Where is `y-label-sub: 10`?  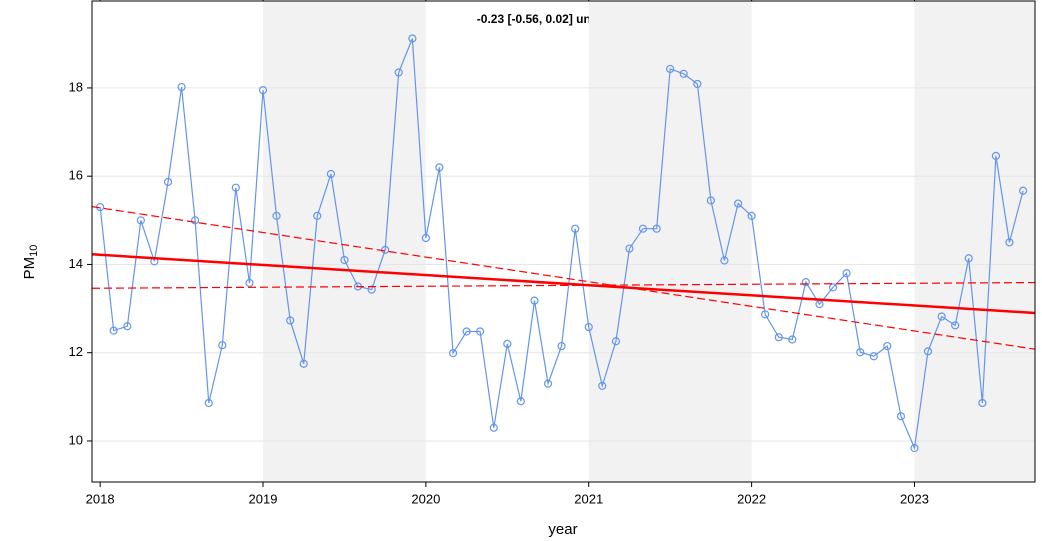
y-label-sub: 10 is located at coordinates (34, 251).